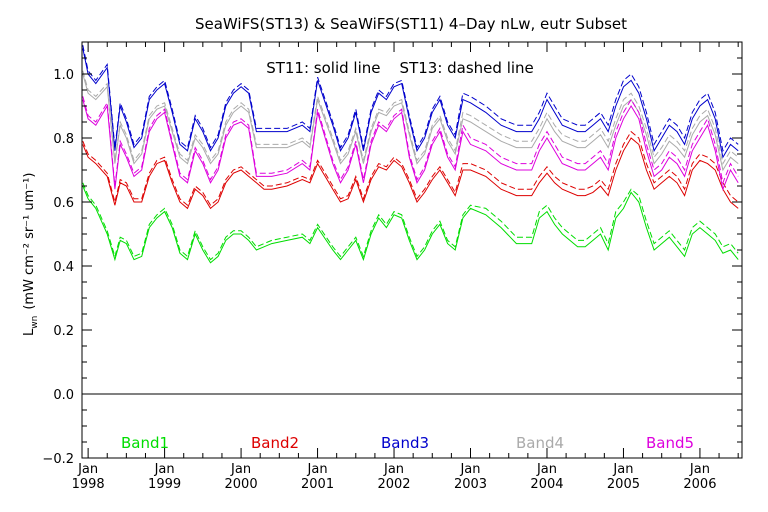  What do you see at coordinates (241, 484) in the screenshot?
I see `x-tick-label-year: 2000` at bounding box center [241, 484].